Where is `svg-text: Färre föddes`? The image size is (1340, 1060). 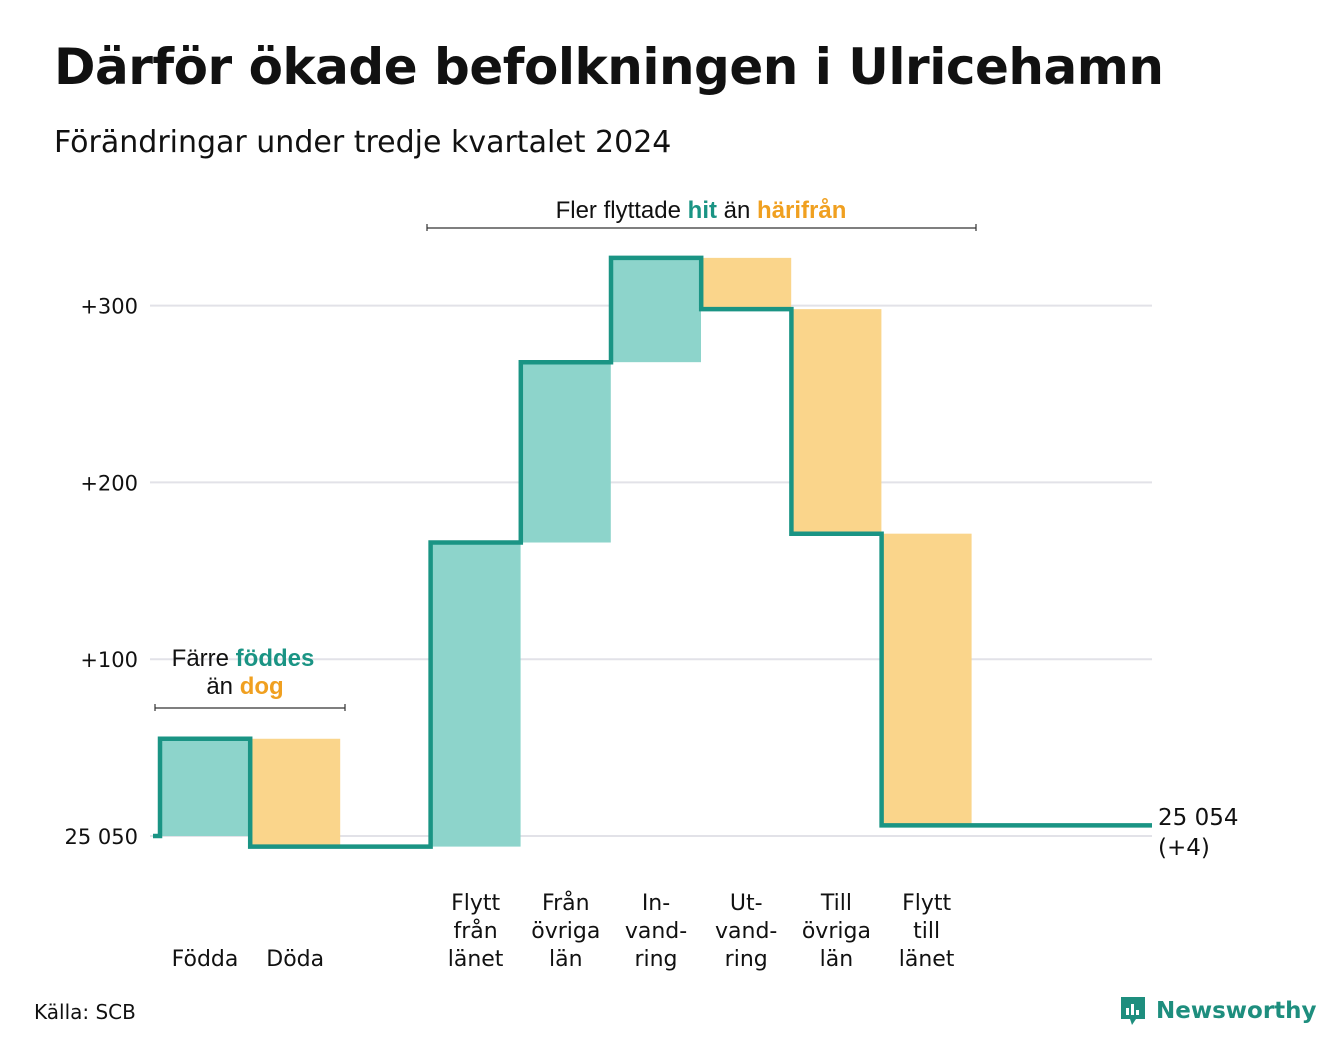 svg-text: Färre föddes is located at coordinates (243, 658).